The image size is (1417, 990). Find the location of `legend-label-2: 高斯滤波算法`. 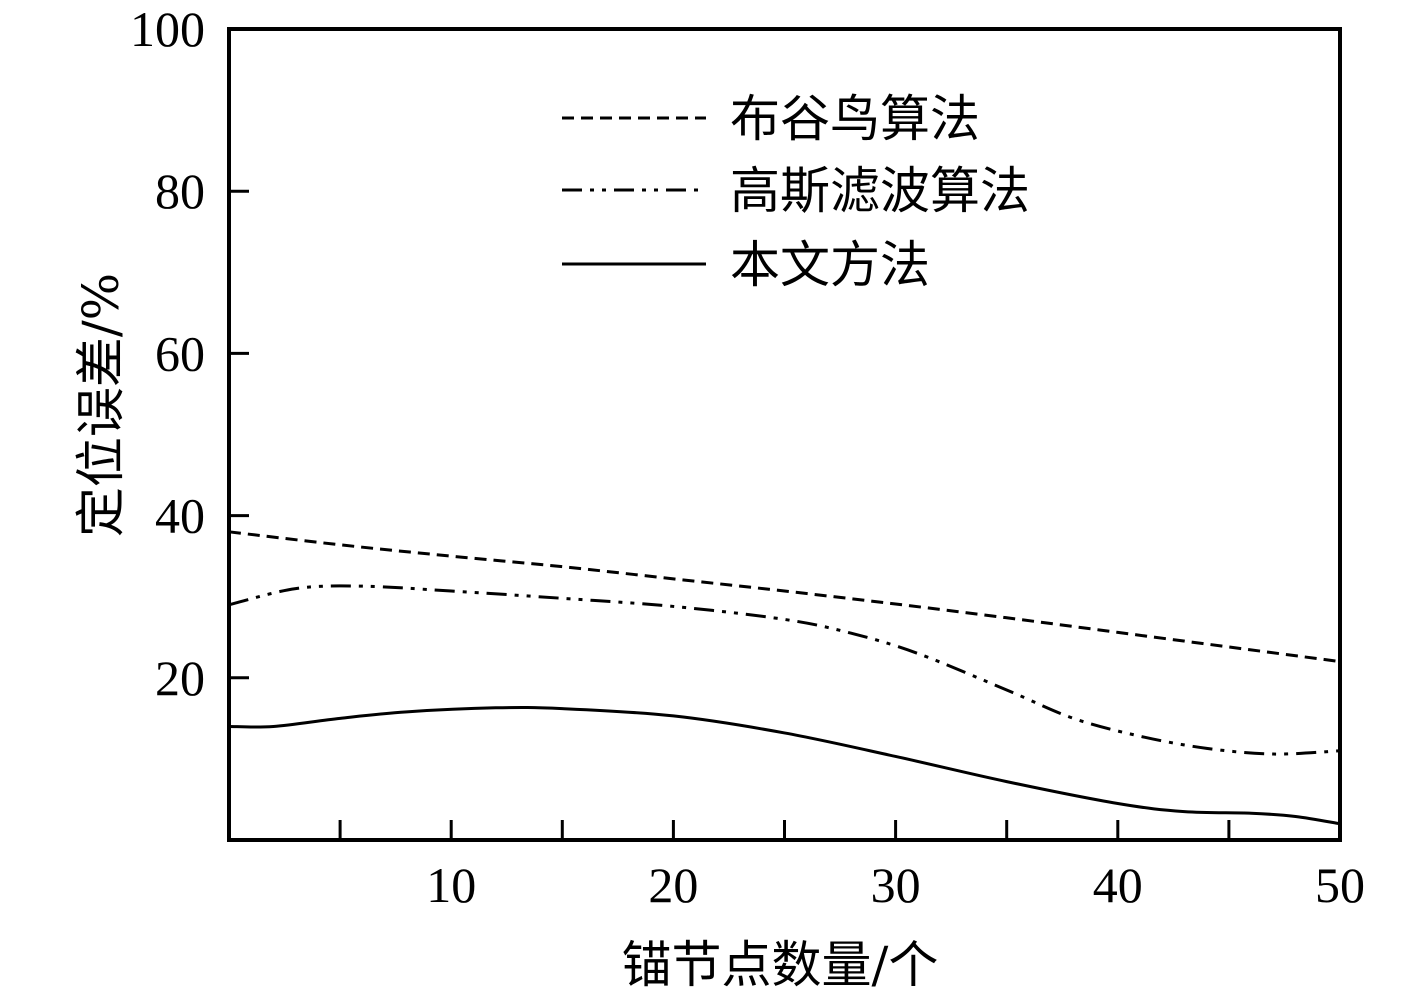

legend-label-2: 高斯滤波算法 is located at coordinates (880, 191).